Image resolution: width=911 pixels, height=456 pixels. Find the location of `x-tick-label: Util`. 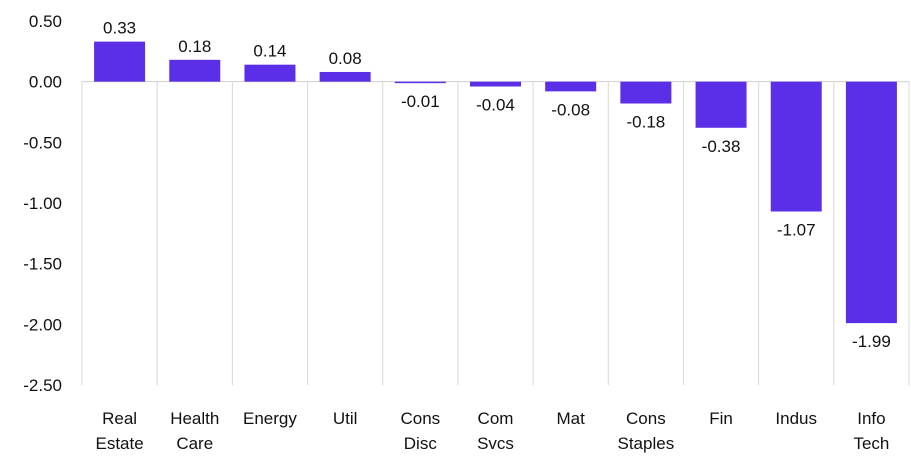

x-tick-label: Util is located at coordinates (345, 418).